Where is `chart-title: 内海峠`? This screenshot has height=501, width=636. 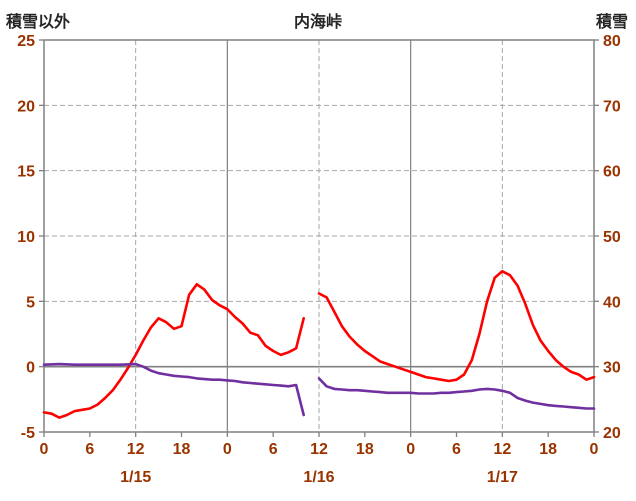 chart-title: 内海峠 is located at coordinates (317, 22).